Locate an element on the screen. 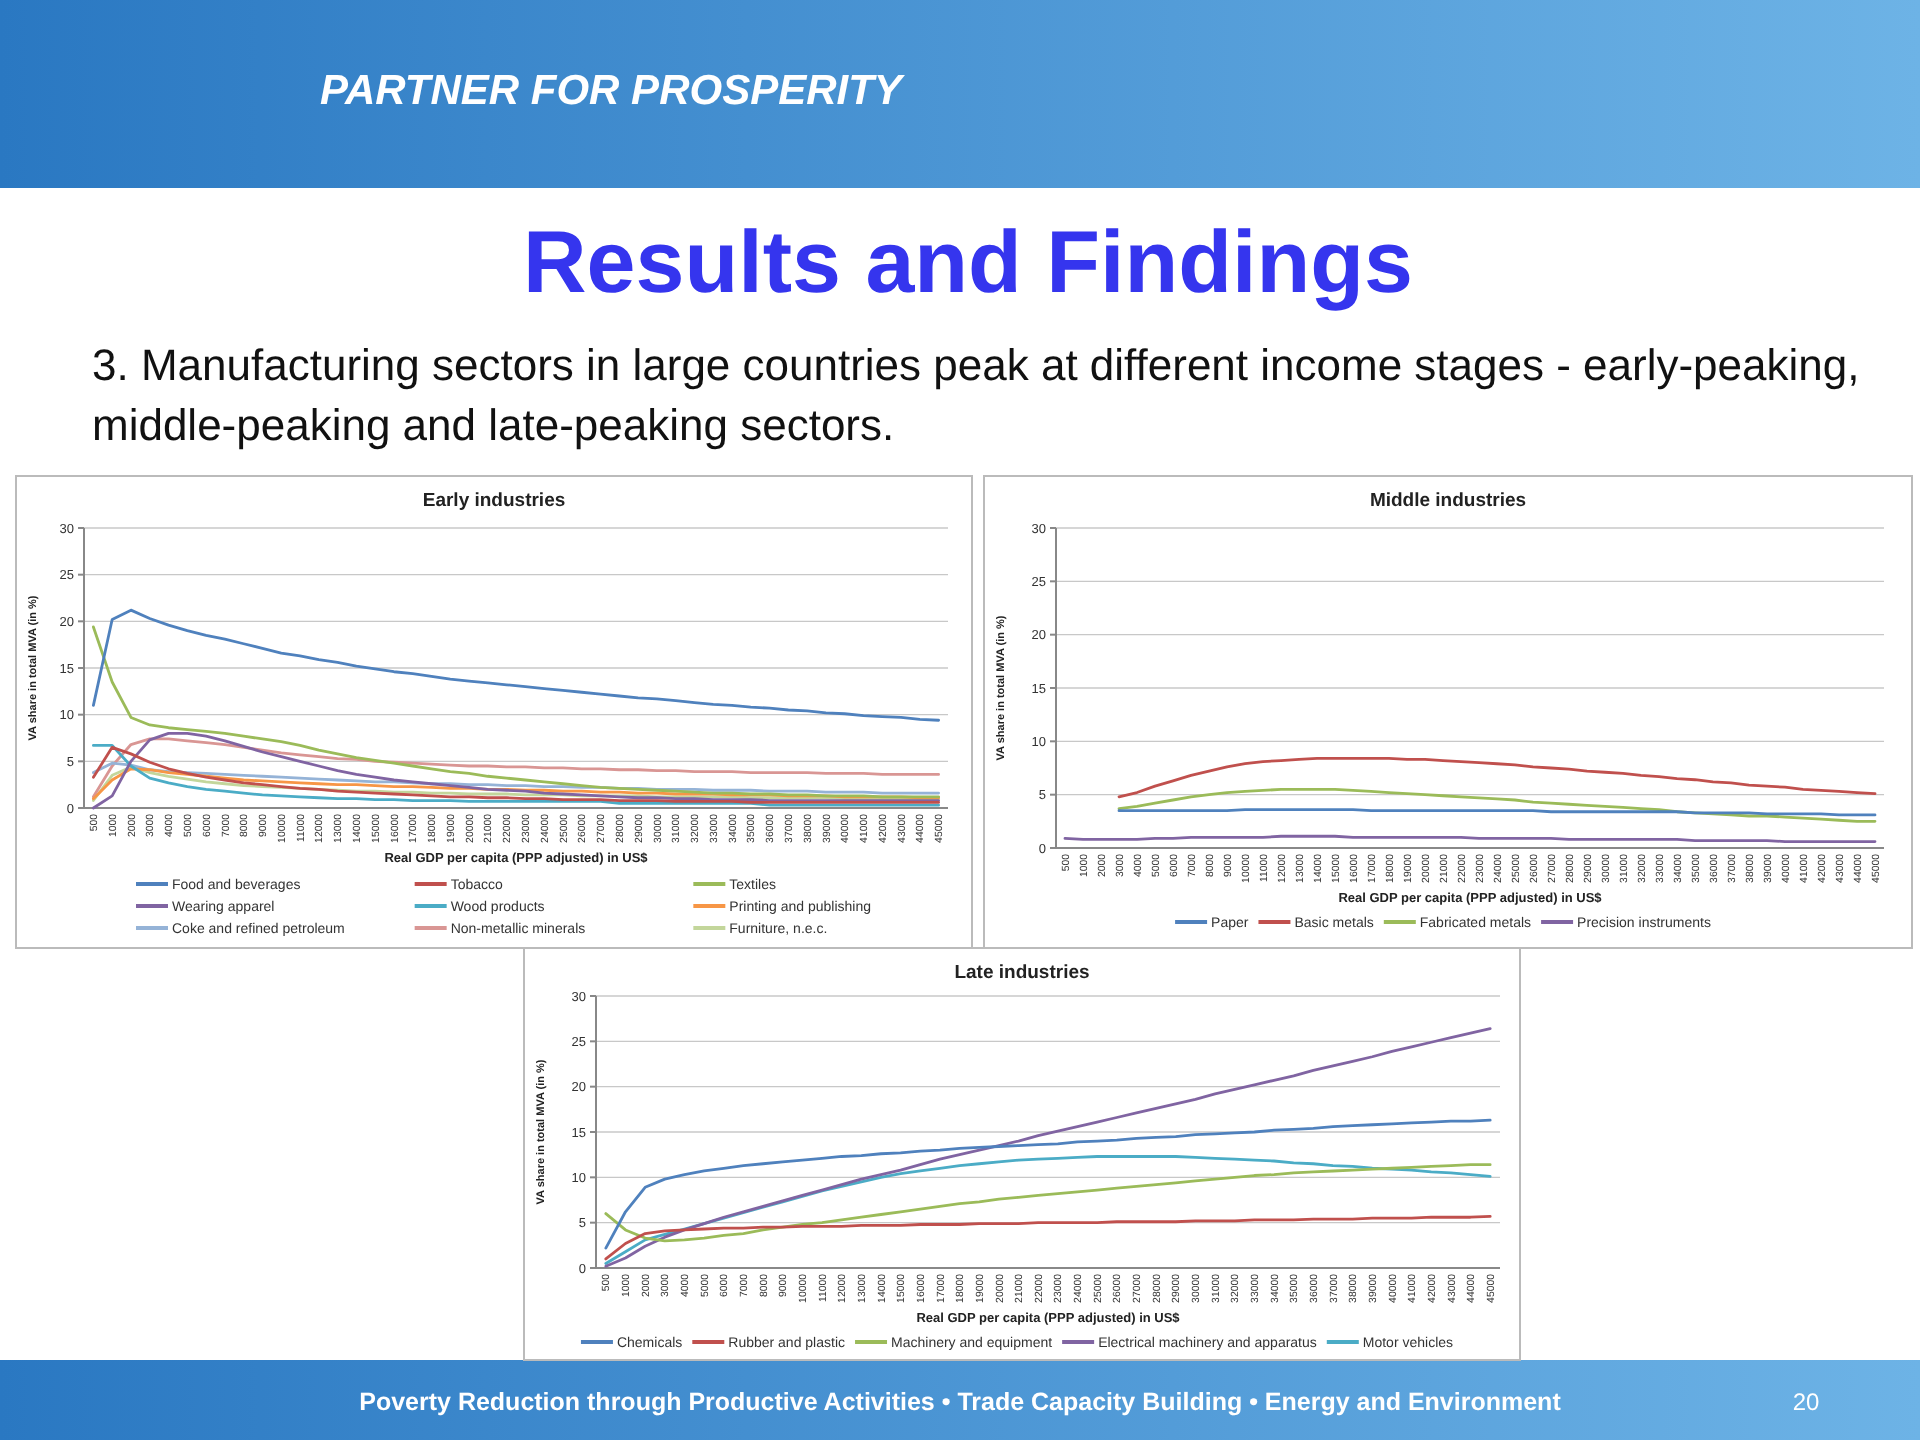 This screenshot has width=1920, height=1440. text: PARTNER FOR PROSPERITY is located at coordinates (613, 91).